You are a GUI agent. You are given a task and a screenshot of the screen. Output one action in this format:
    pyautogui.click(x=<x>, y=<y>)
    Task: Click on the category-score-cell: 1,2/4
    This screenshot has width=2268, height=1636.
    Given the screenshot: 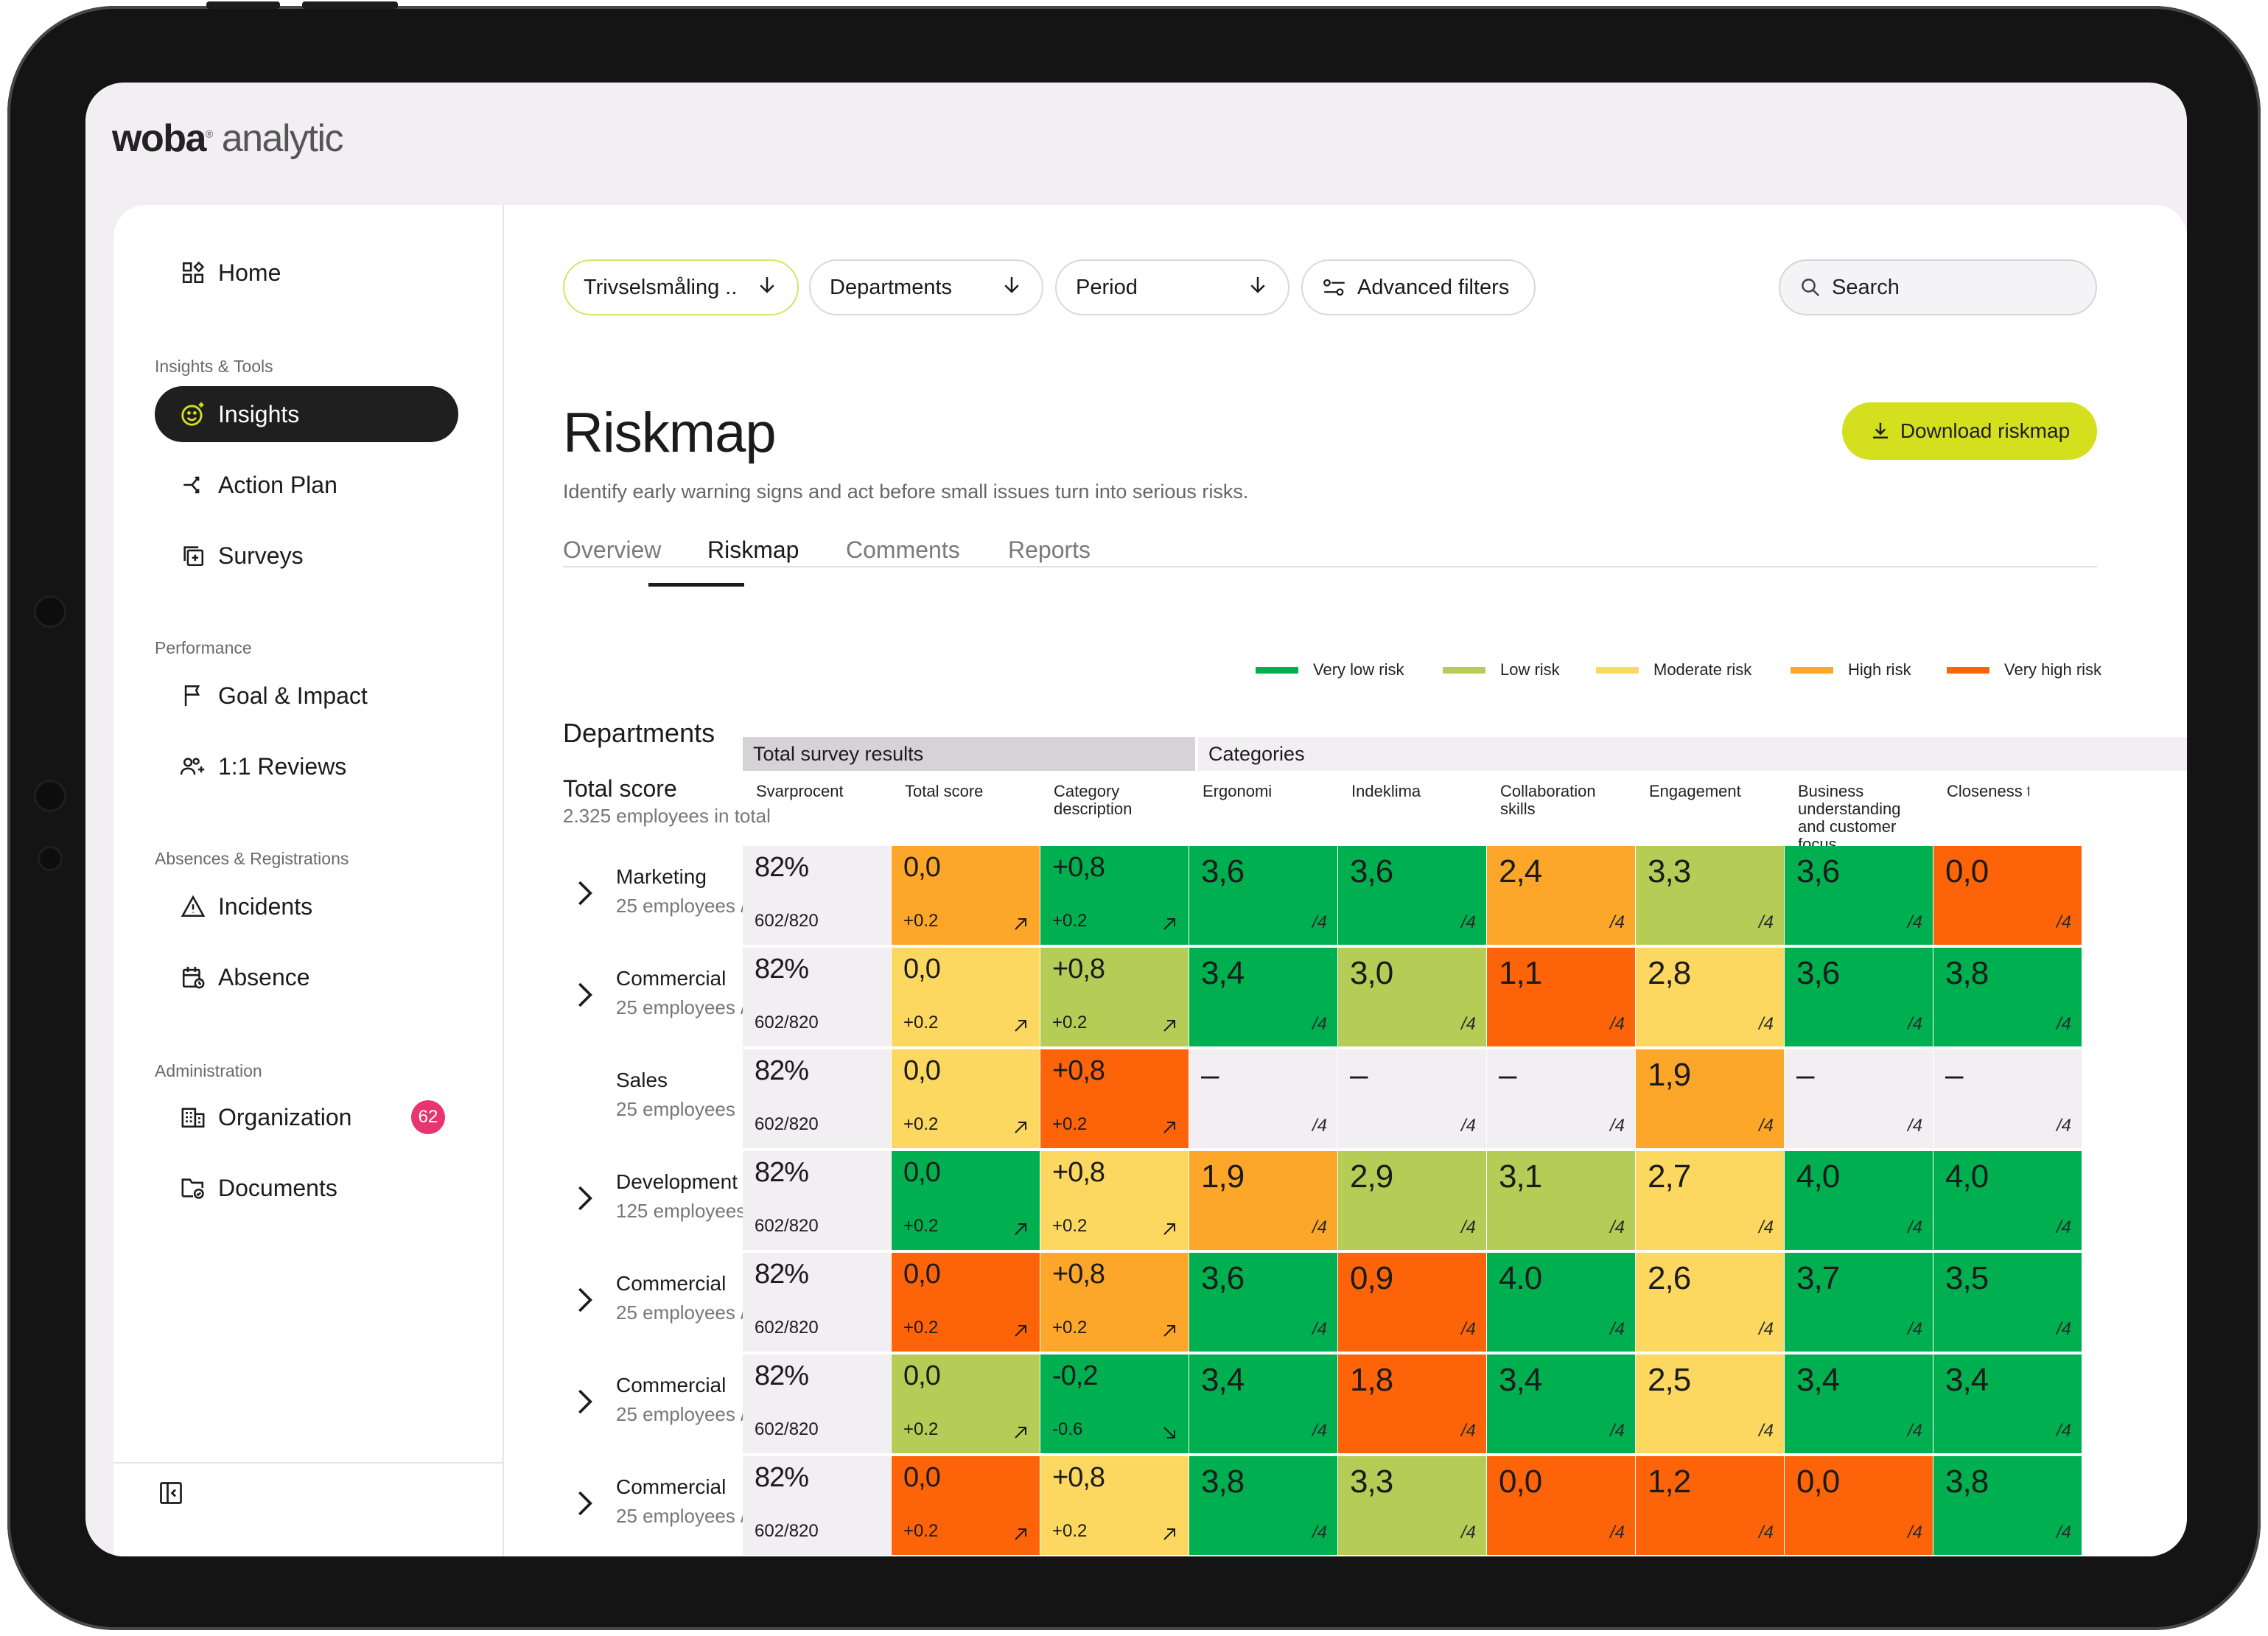 What is the action you would take?
    pyautogui.click(x=1710, y=1505)
    